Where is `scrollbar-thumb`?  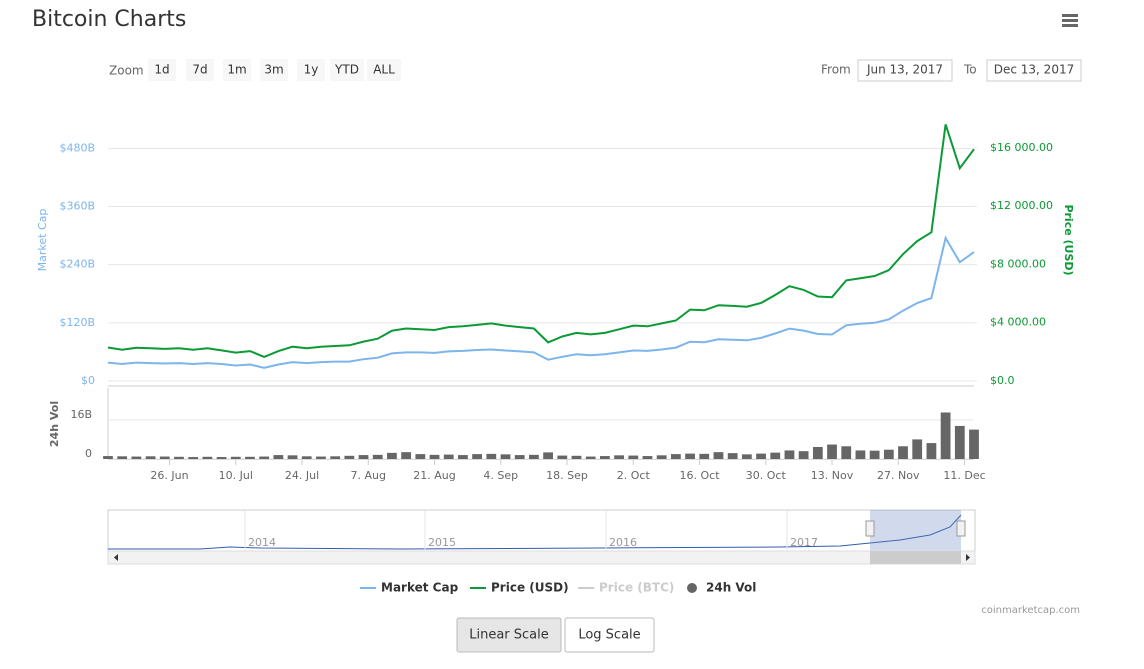 scrollbar-thumb is located at coordinates (915, 557).